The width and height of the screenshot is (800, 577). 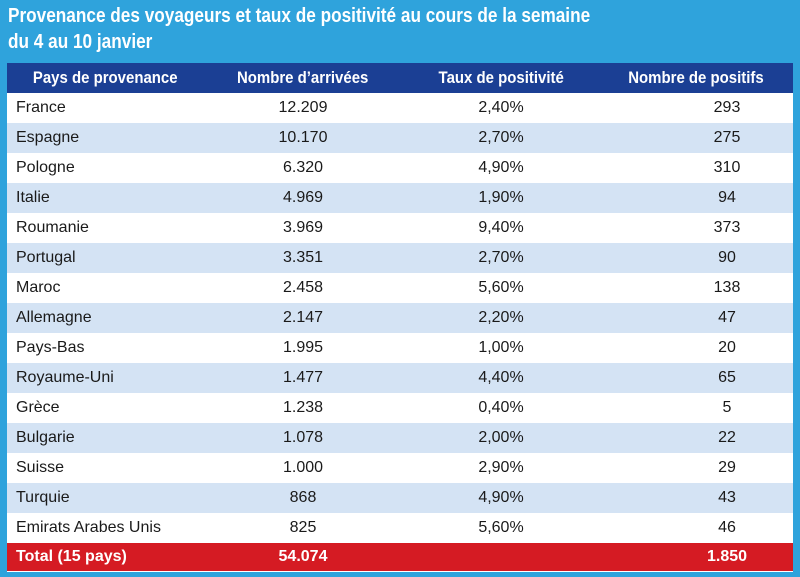 What do you see at coordinates (696, 198) in the screenshot?
I see `cell-positives: 94` at bounding box center [696, 198].